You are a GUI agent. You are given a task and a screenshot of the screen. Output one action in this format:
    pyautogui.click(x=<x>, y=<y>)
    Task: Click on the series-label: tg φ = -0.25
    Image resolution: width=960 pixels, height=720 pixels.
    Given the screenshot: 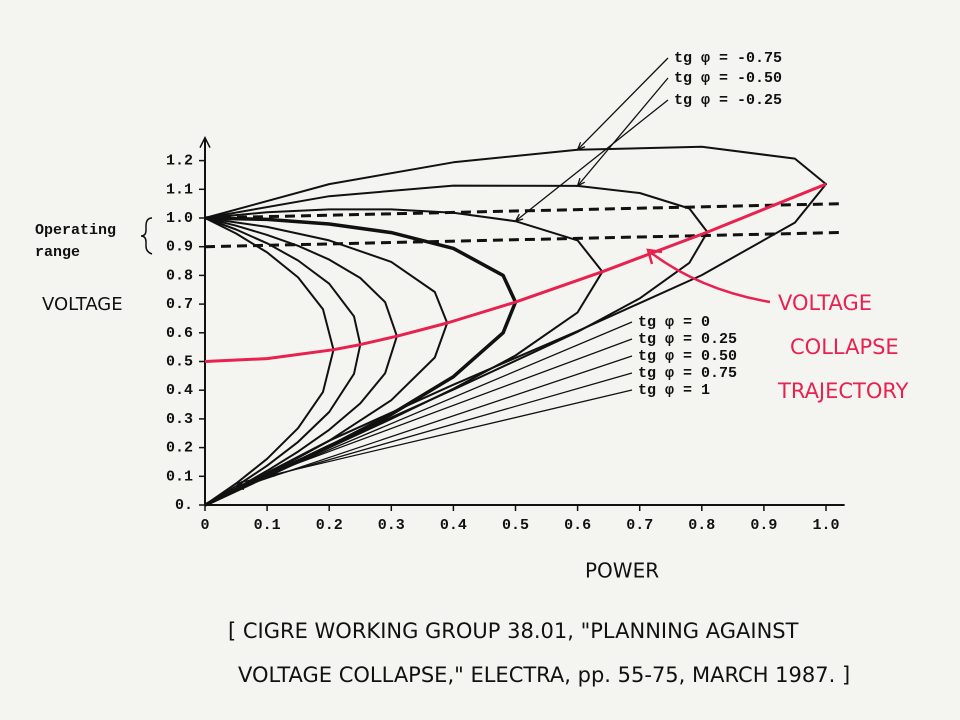 What is the action you would take?
    pyautogui.click(x=728, y=100)
    